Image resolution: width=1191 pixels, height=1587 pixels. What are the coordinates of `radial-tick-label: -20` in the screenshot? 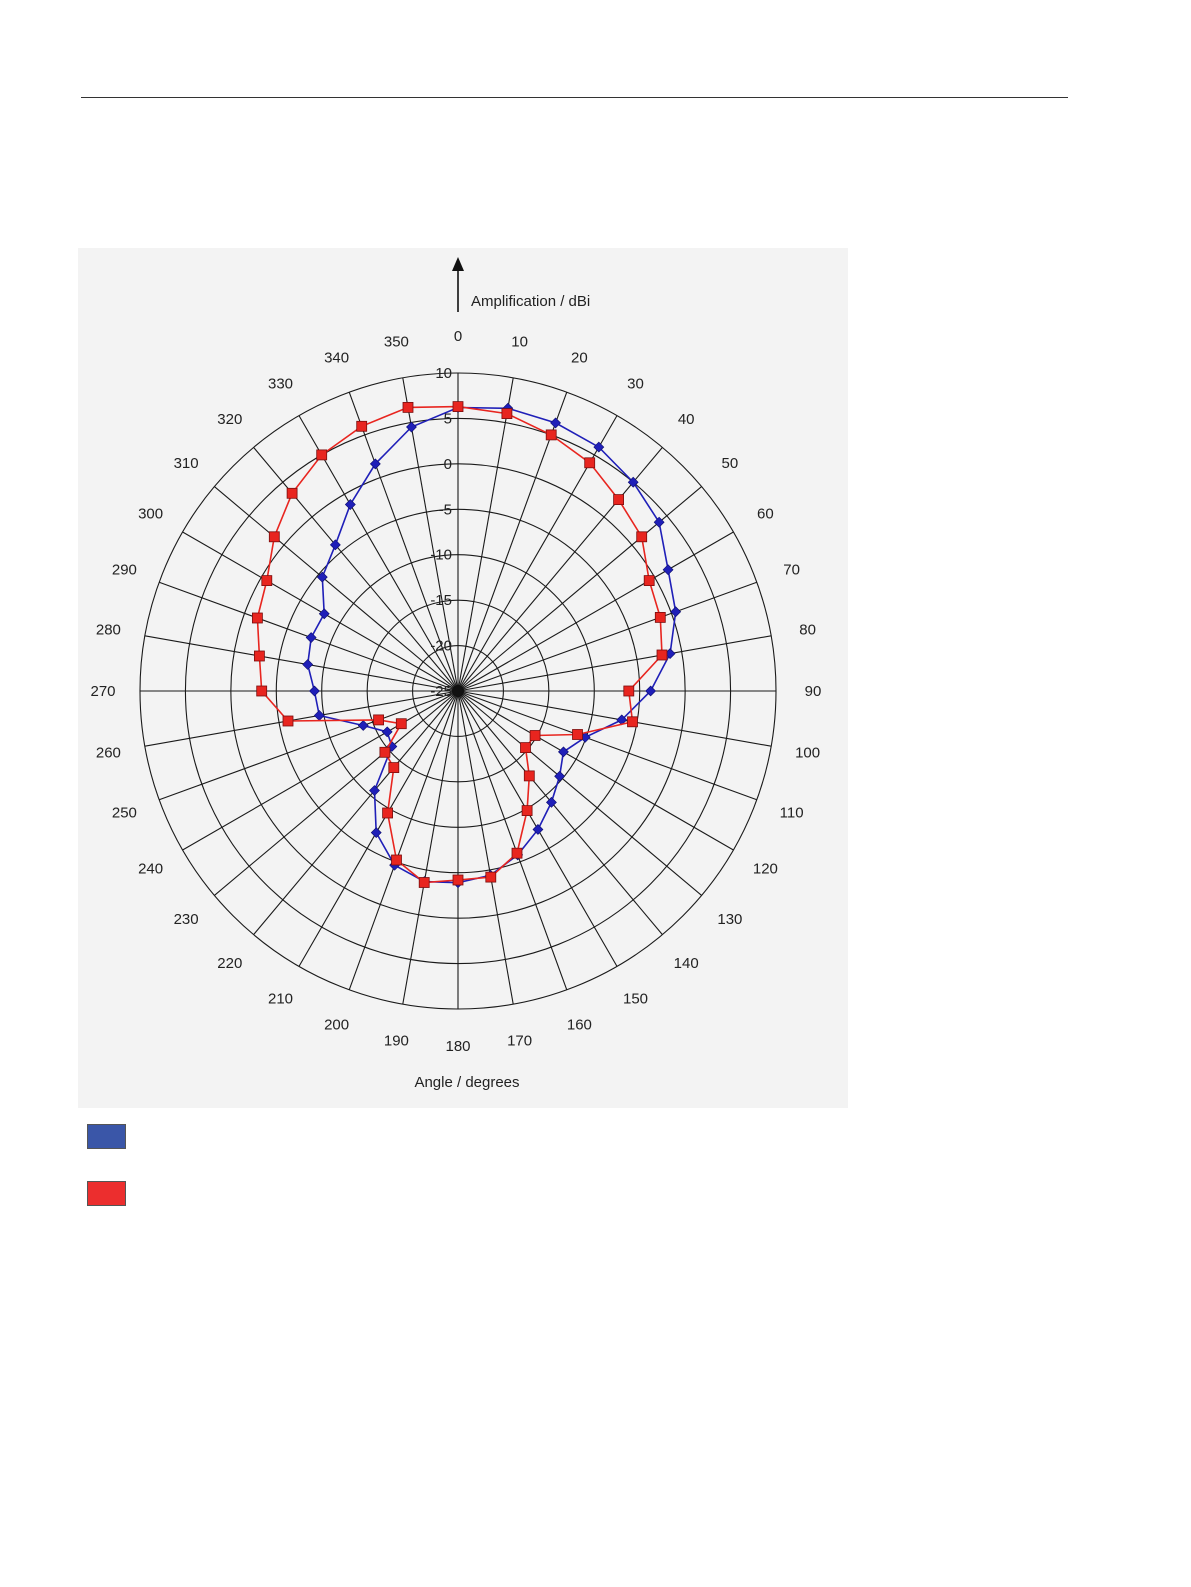 It's located at (441, 646).